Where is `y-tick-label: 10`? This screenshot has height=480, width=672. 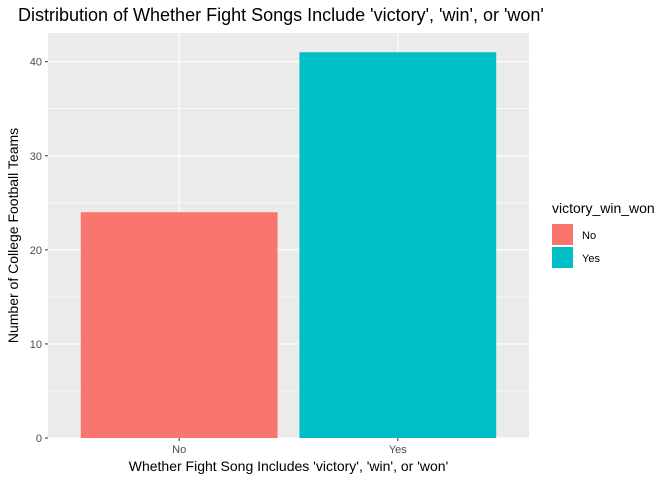
y-tick-label: 10 is located at coordinates (36, 345).